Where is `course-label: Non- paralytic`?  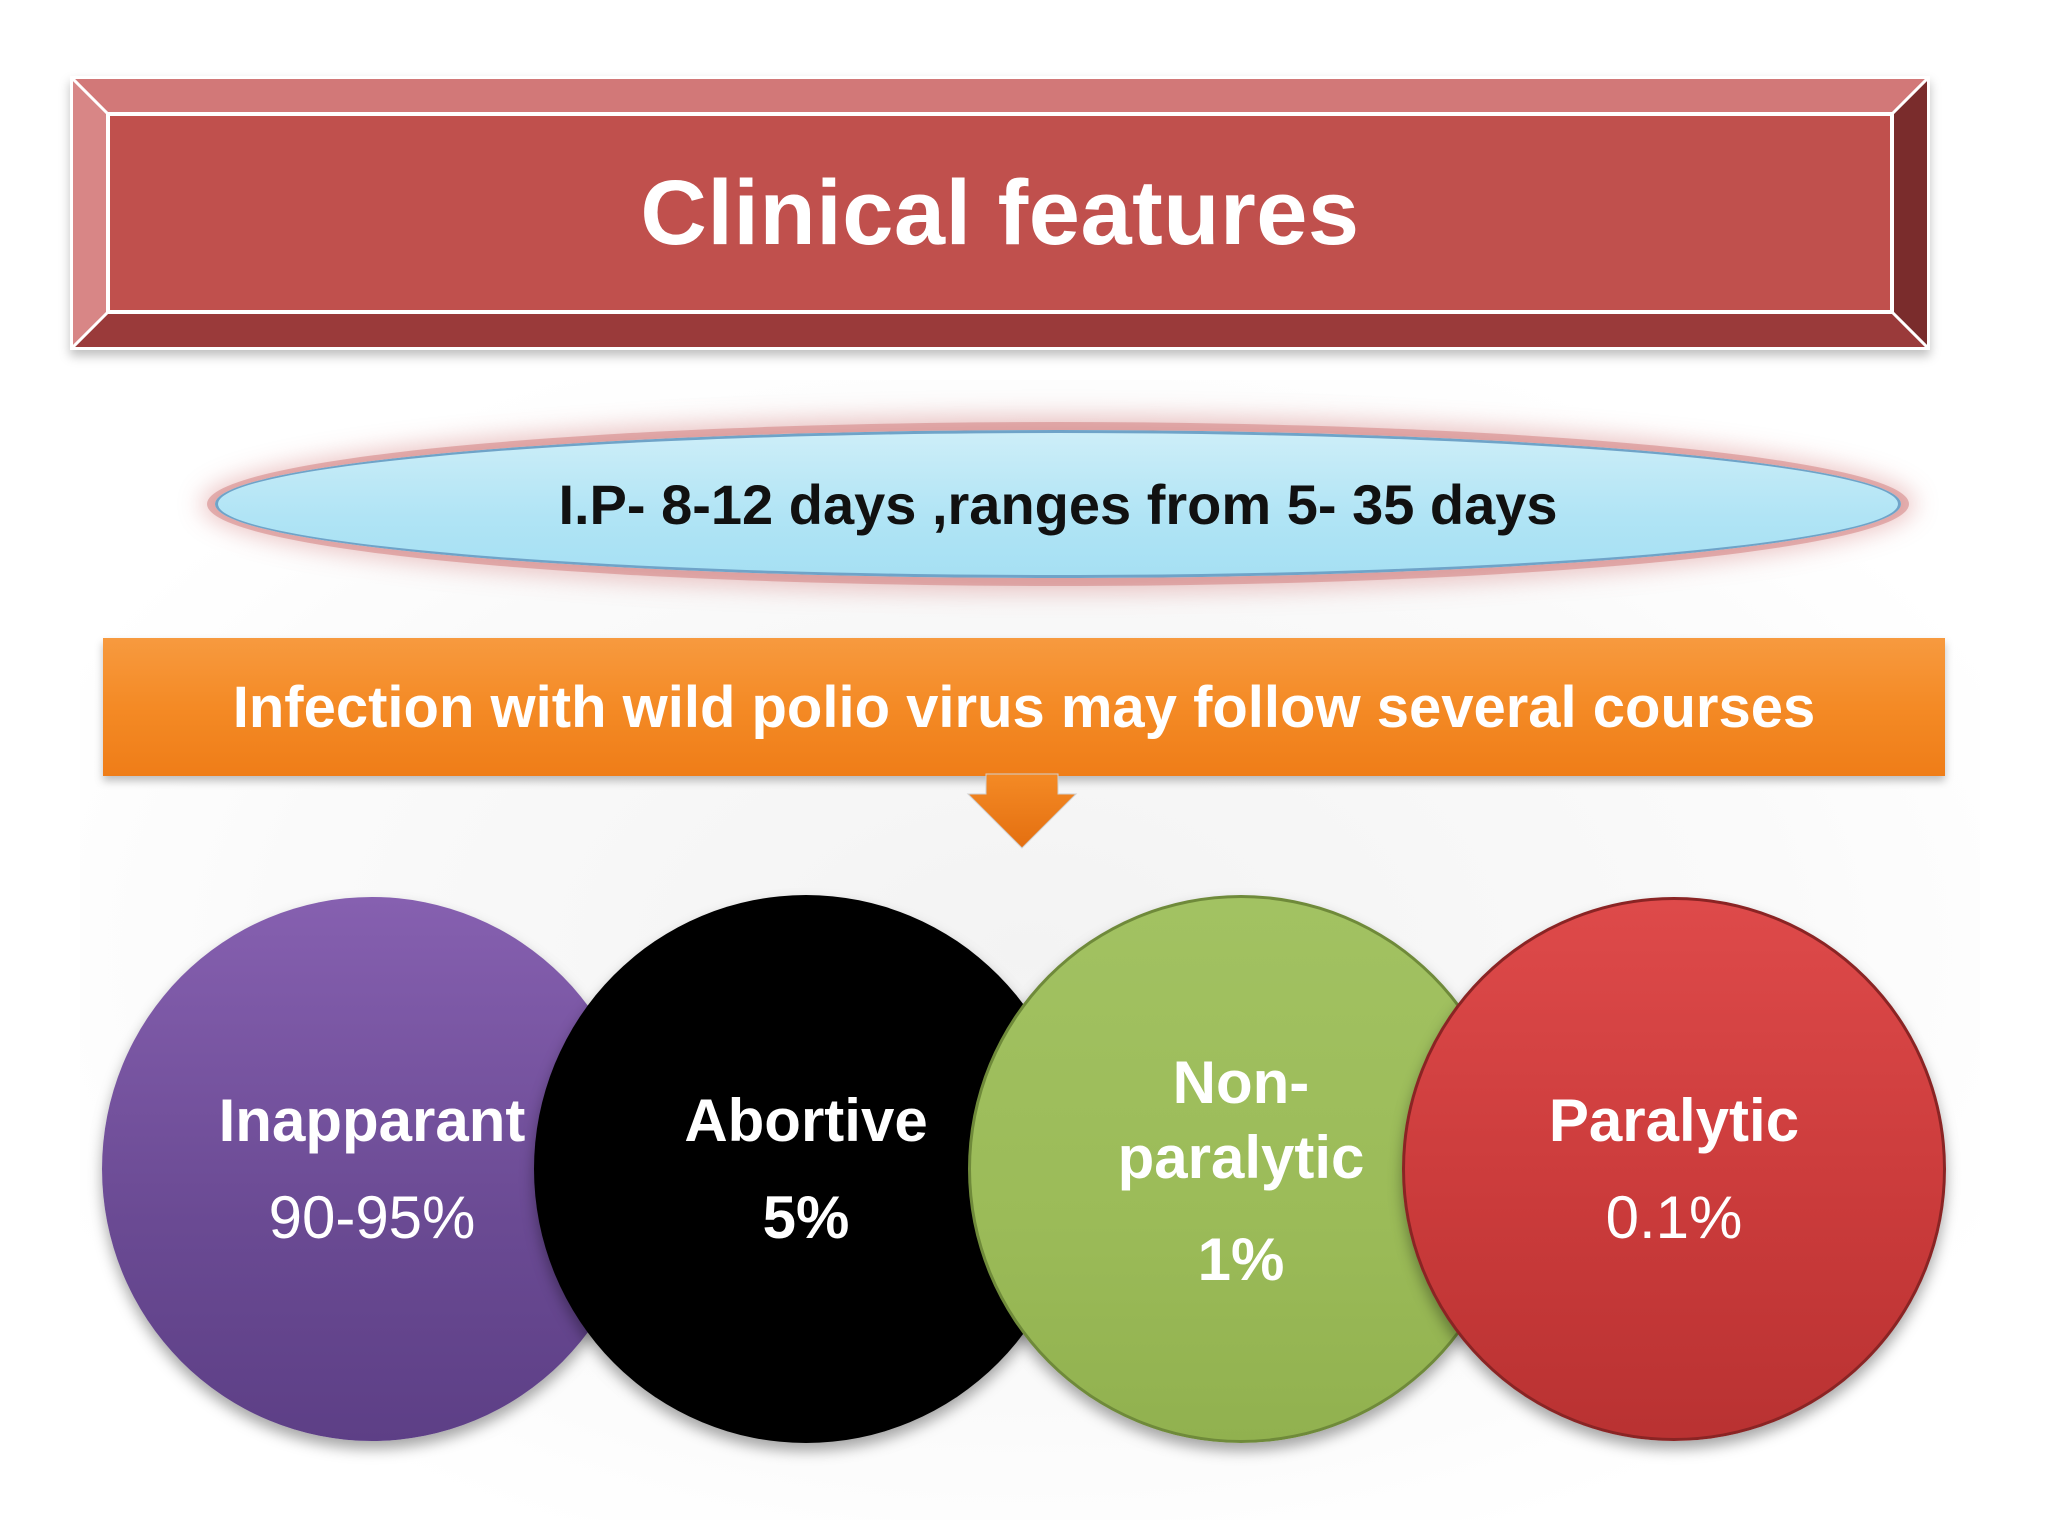 course-label: Non- paralytic is located at coordinates (1241, 1119).